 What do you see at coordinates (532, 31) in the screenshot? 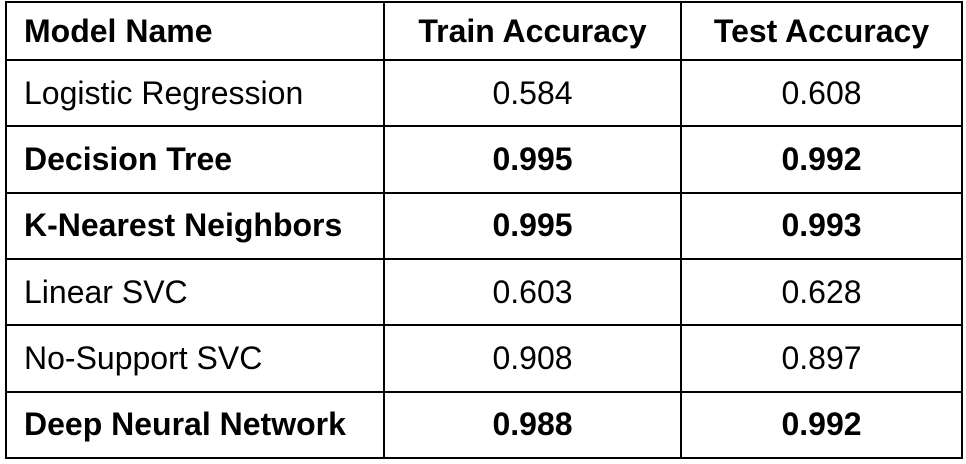
I see `header-train-accuracy: Train Accuracy` at bounding box center [532, 31].